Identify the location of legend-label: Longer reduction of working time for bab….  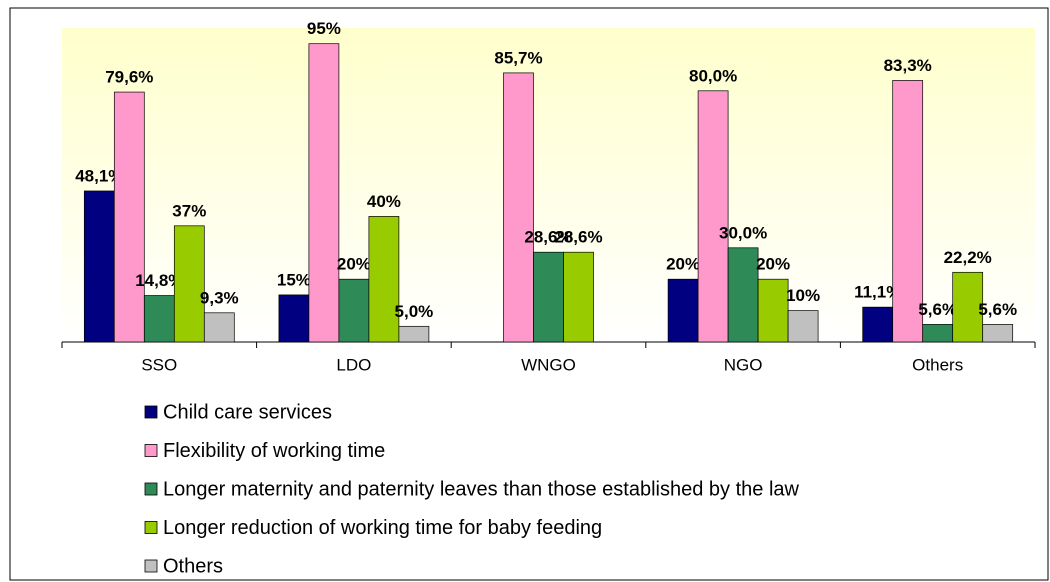
(382, 528).